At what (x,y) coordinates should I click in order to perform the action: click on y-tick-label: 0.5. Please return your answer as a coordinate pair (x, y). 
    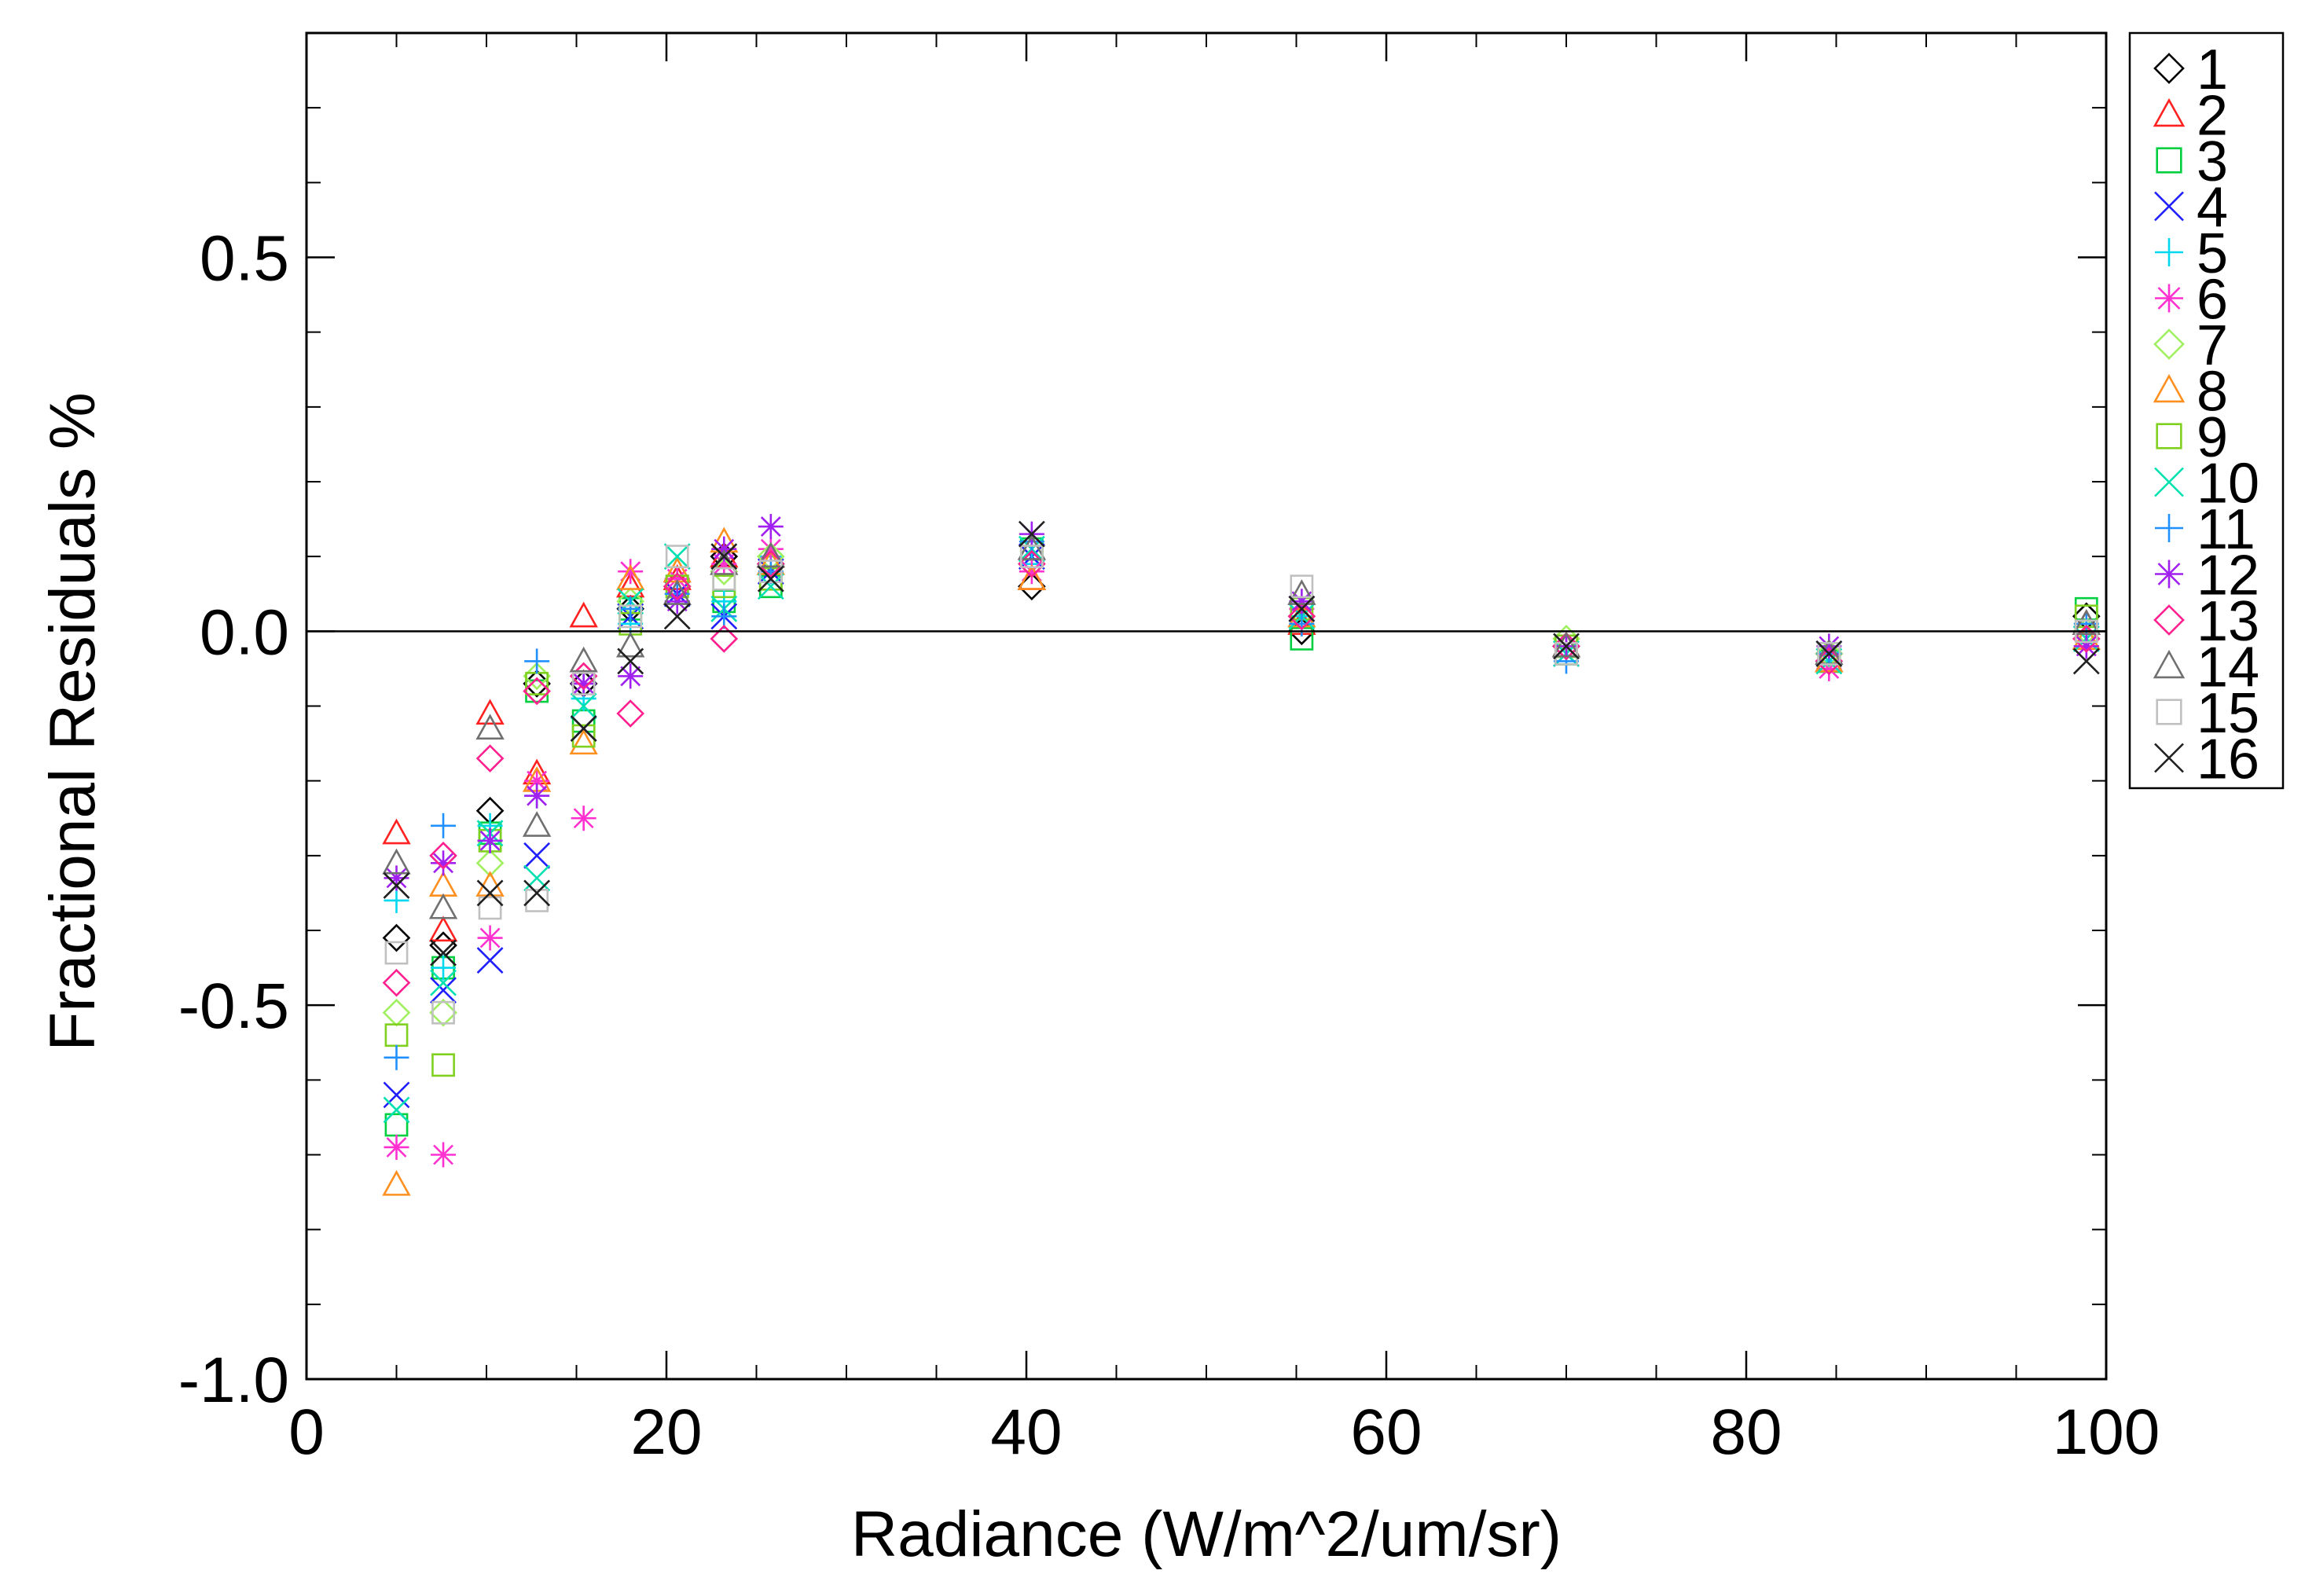
    Looking at the image, I should click on (244, 259).